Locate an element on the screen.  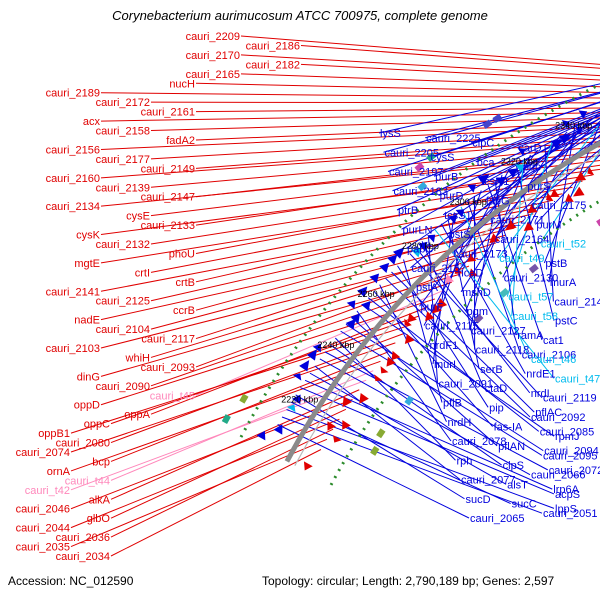
right-gene-label: cauri_2051 is located at coordinates (570, 514).